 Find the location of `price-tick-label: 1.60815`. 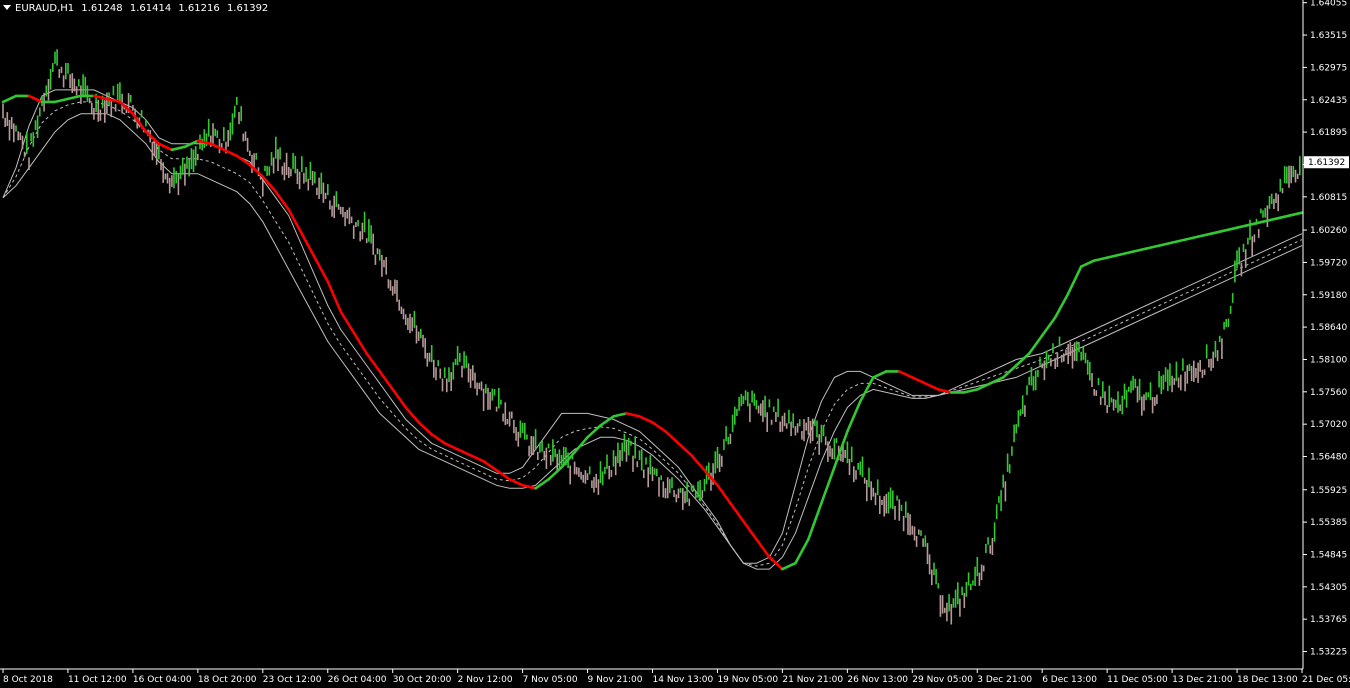

price-tick-label: 1.60815 is located at coordinates (1328, 198).